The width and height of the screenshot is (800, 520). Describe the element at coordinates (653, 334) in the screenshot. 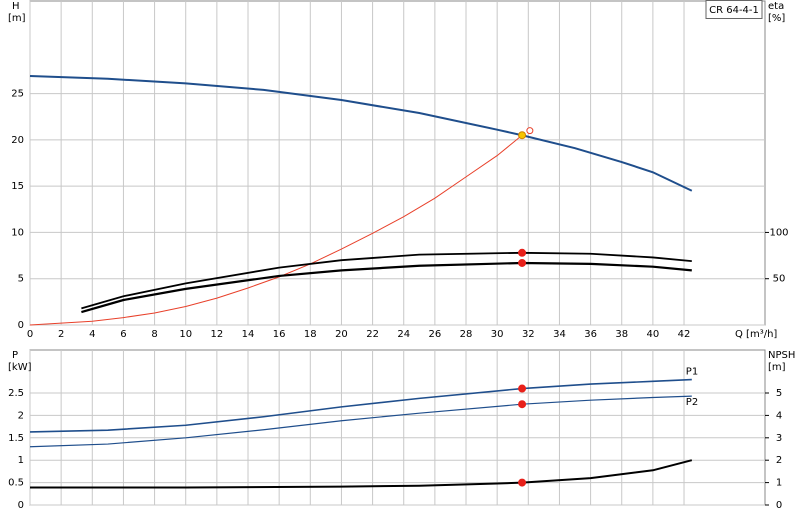

I see `x-tick-label: 40` at that location.